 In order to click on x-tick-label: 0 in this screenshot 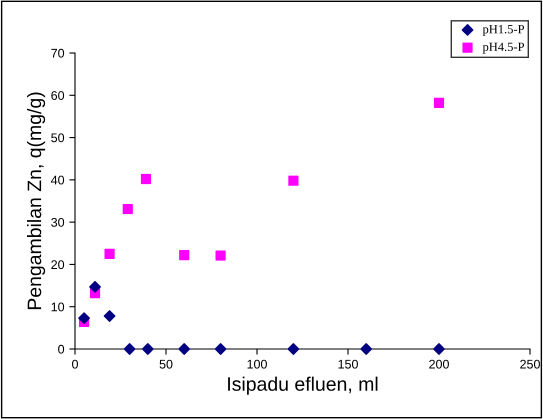, I will do `click(75, 364)`.